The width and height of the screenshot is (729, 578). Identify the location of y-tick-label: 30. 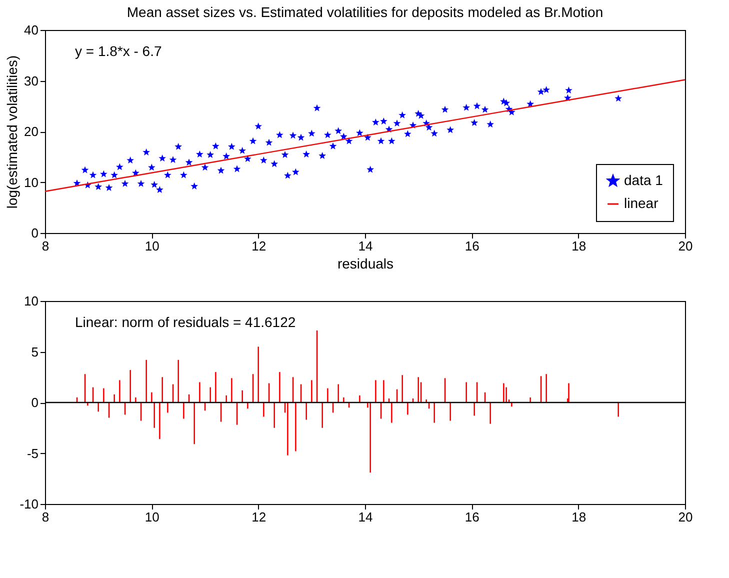
(31, 80).